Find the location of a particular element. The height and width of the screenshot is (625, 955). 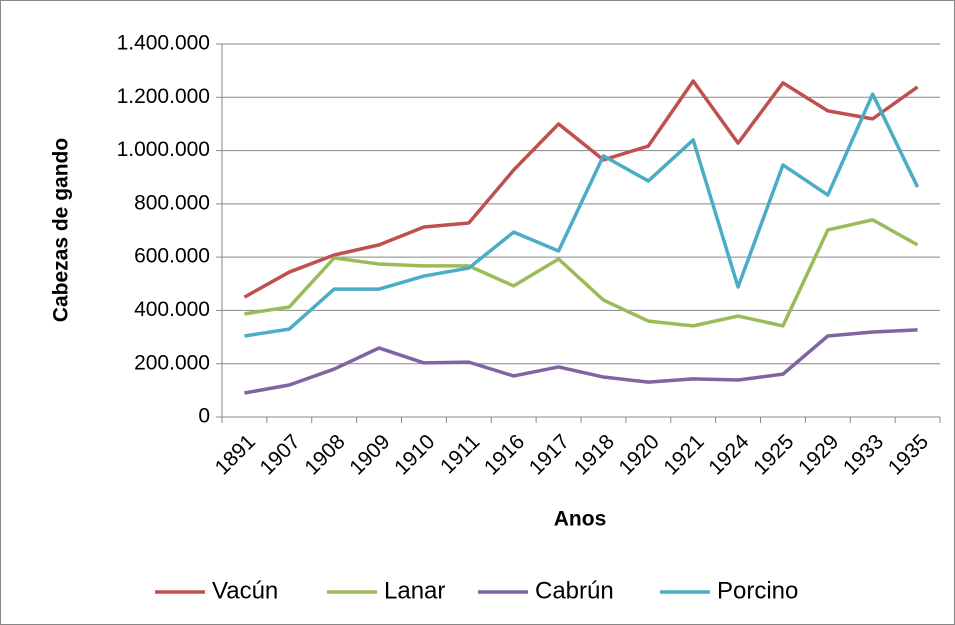

y-tick-label: 200.000 is located at coordinates (172, 362).